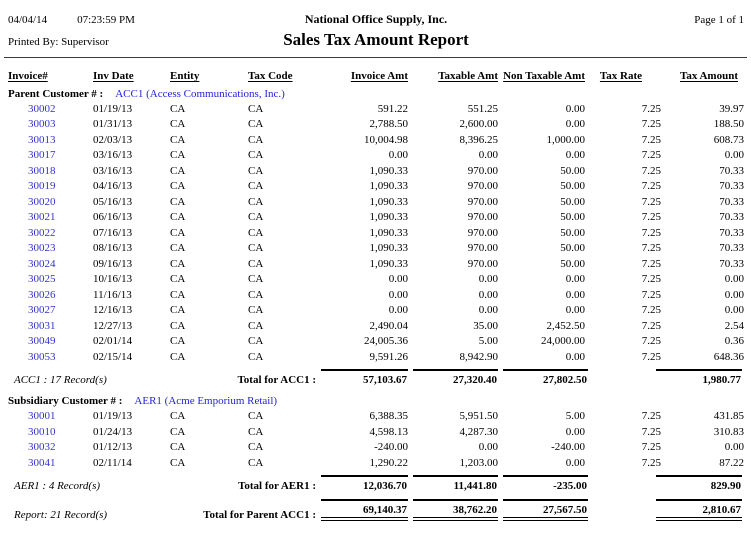 This screenshot has width=751, height=560. I want to click on total-tax-amount: 829.90, so click(699, 483).